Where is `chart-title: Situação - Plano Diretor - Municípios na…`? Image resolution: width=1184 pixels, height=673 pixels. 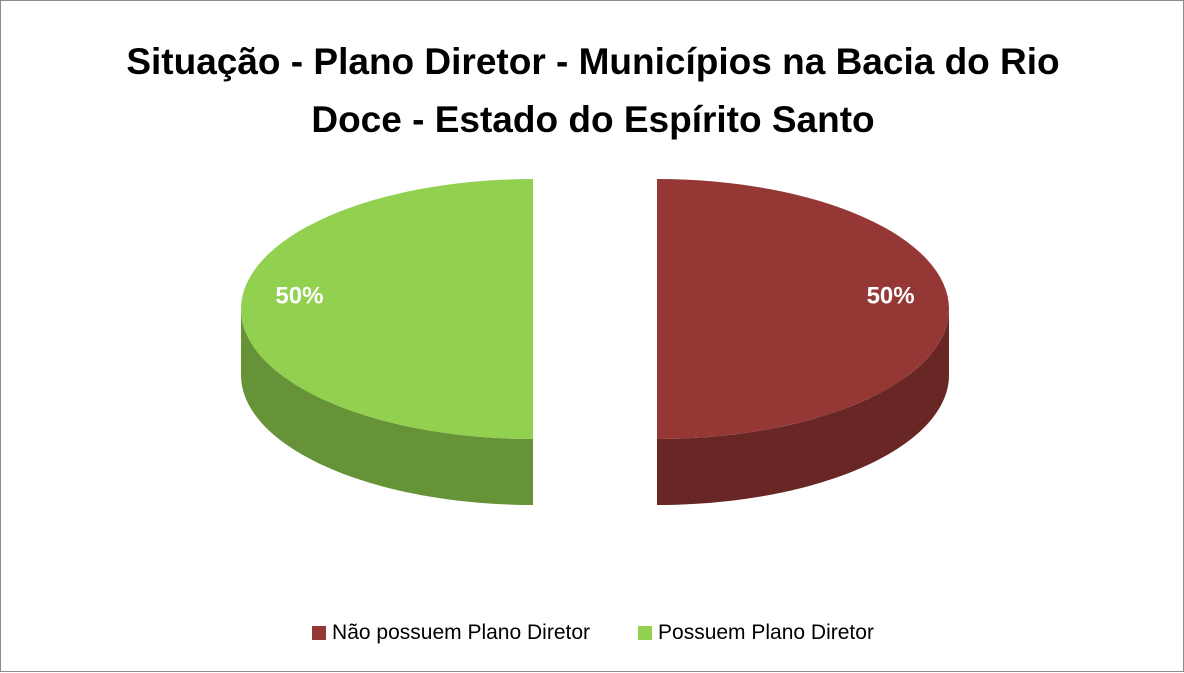 chart-title: Situação - Plano Diretor - Municípios na… is located at coordinates (593, 90).